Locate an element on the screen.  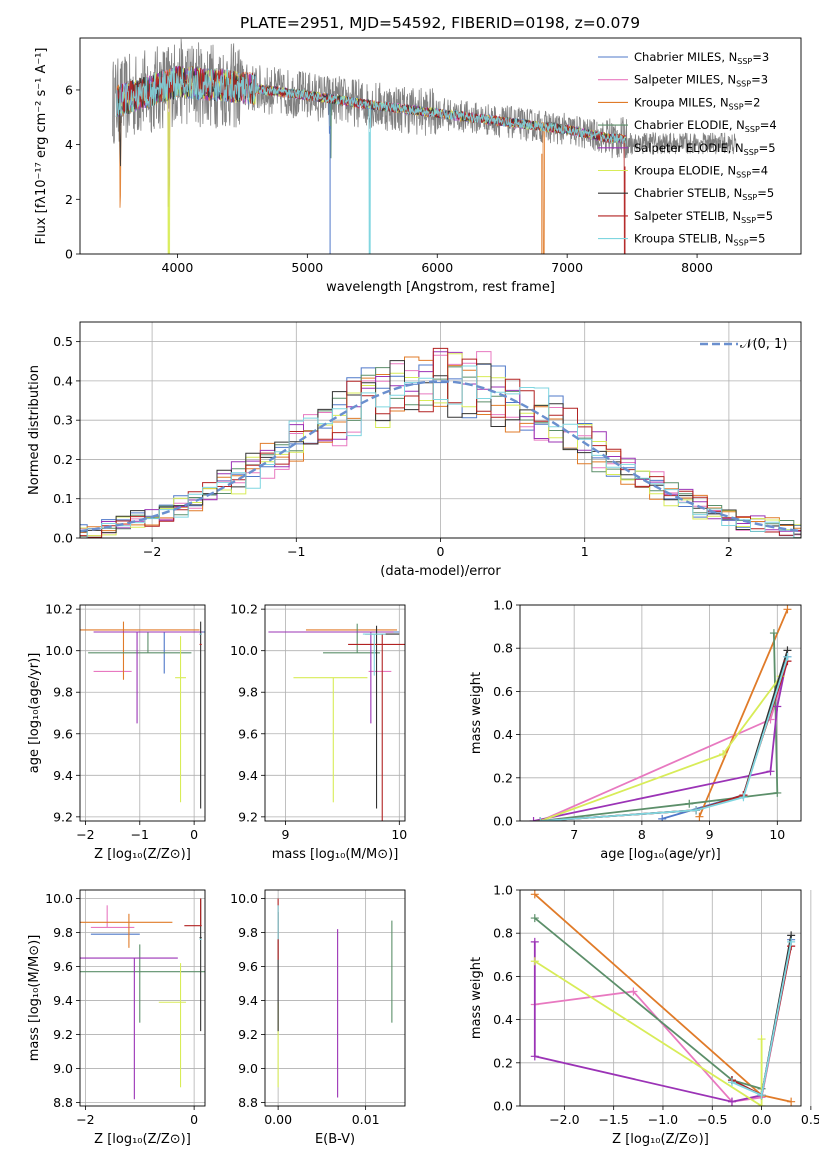
normal-curve is located at coordinates (440, 456).